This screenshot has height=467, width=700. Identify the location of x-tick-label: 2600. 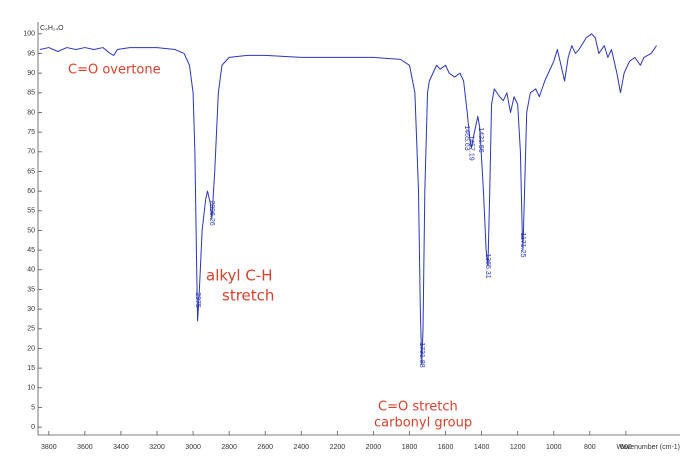
(265, 447).